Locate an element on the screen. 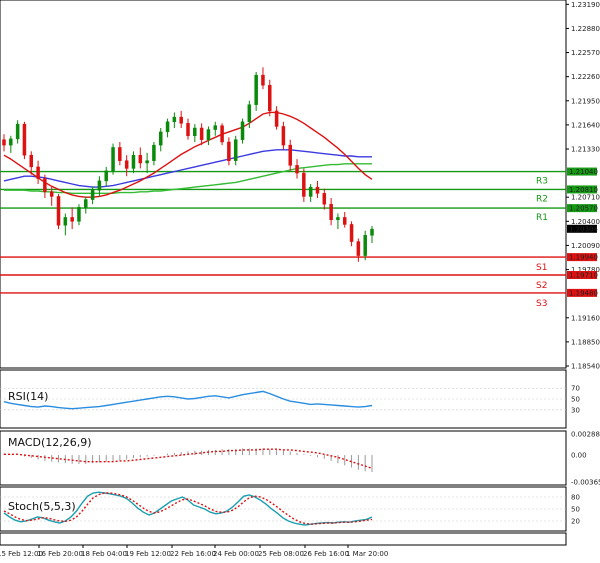 This screenshot has height=563, width=600. rsi-tick-label-2: 30 is located at coordinates (575, 410).